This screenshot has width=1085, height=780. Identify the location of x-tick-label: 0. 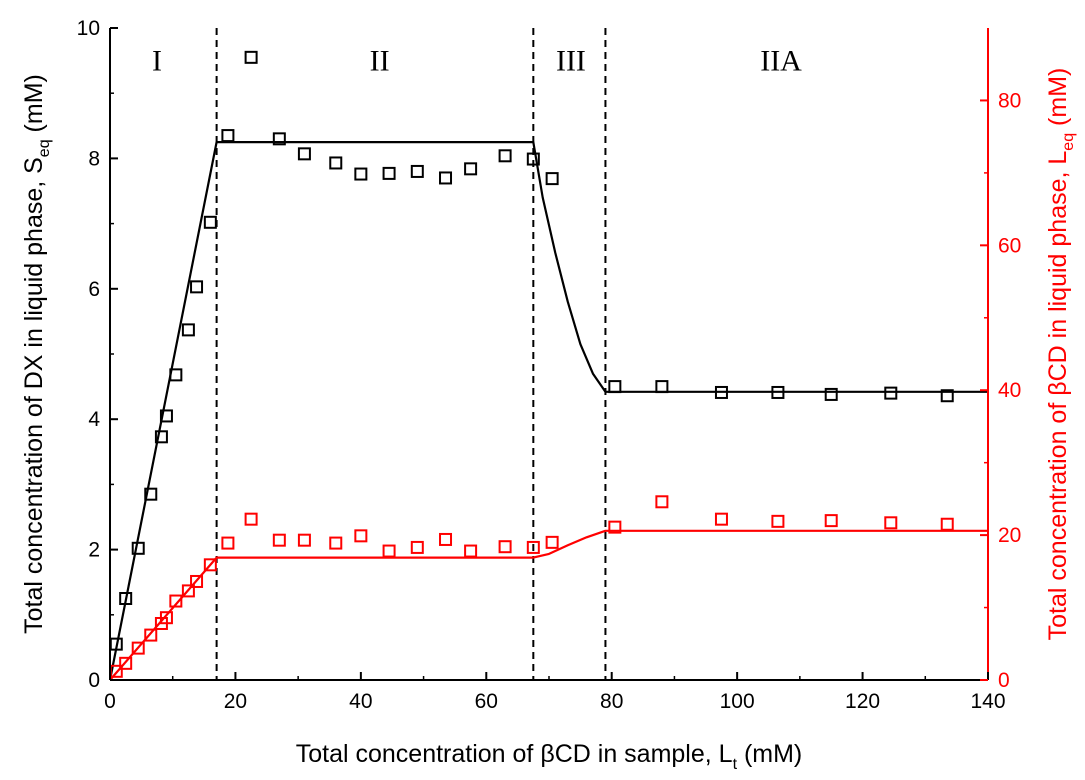
(110, 701).